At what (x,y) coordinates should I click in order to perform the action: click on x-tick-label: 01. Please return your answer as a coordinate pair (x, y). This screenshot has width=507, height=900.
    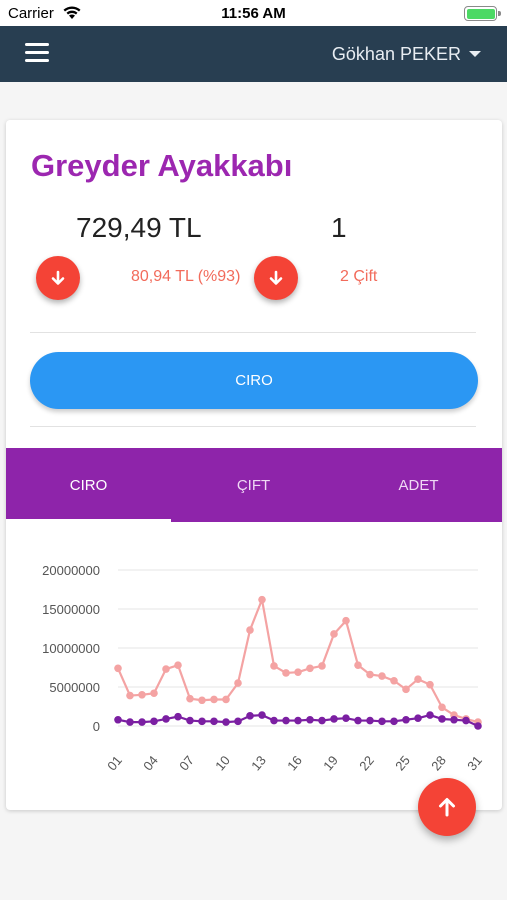
    Looking at the image, I should click on (114, 763).